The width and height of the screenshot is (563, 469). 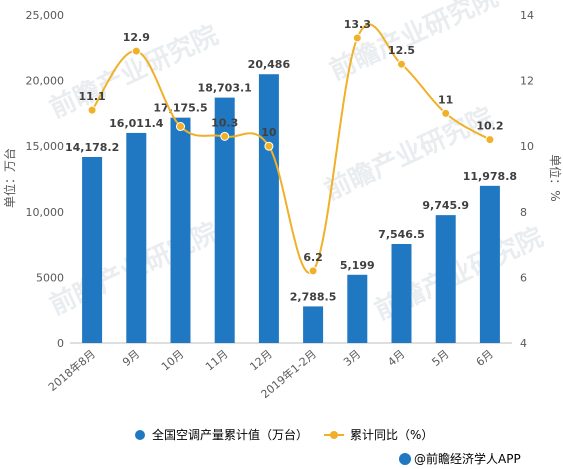 What do you see at coordinates (489, 126) in the screenshot?
I see `line-data-label: 10.2` at bounding box center [489, 126].